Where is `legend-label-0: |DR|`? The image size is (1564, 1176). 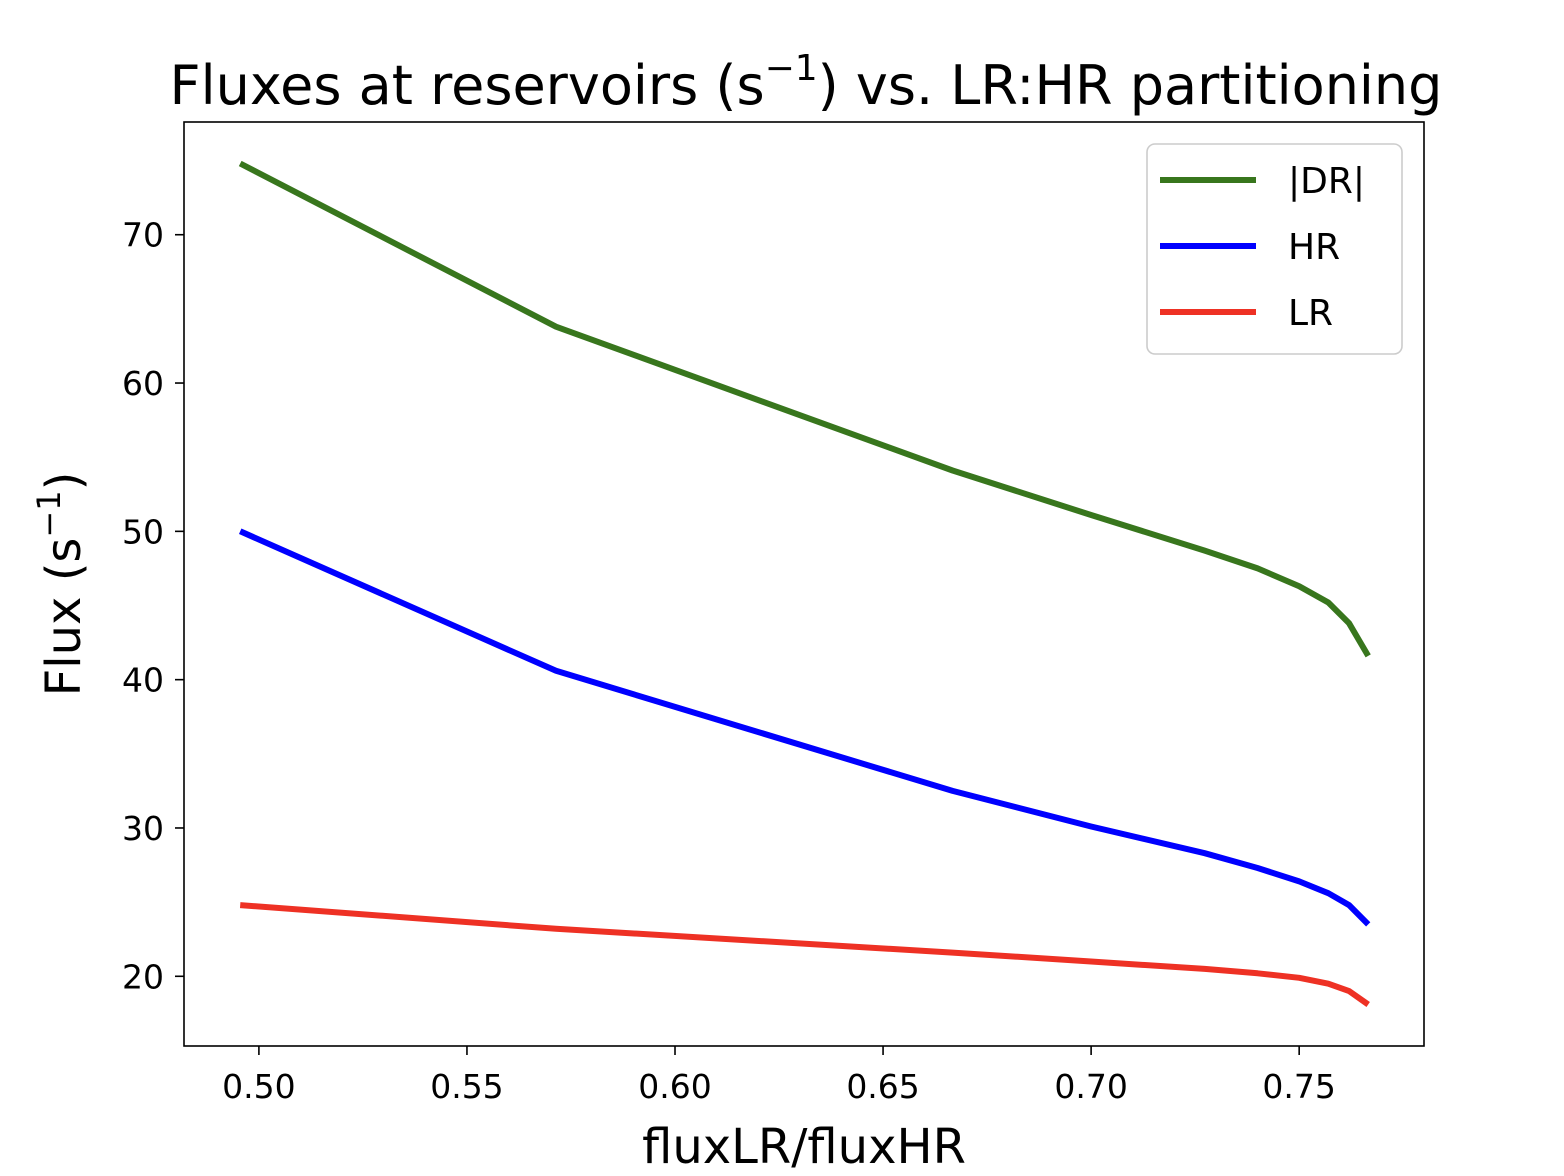
legend-label-0: |DR| is located at coordinates (1326, 181).